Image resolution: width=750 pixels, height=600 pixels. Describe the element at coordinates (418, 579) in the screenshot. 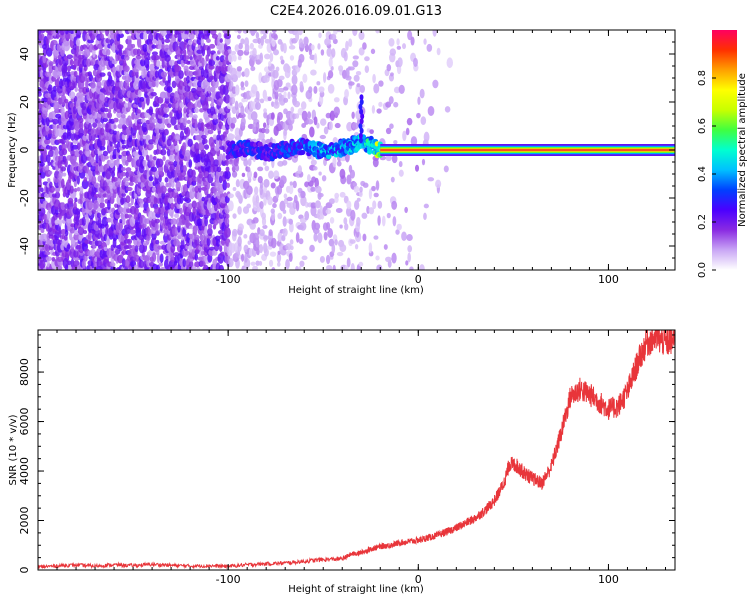

I see `snr-x-tick-label: 0` at that location.